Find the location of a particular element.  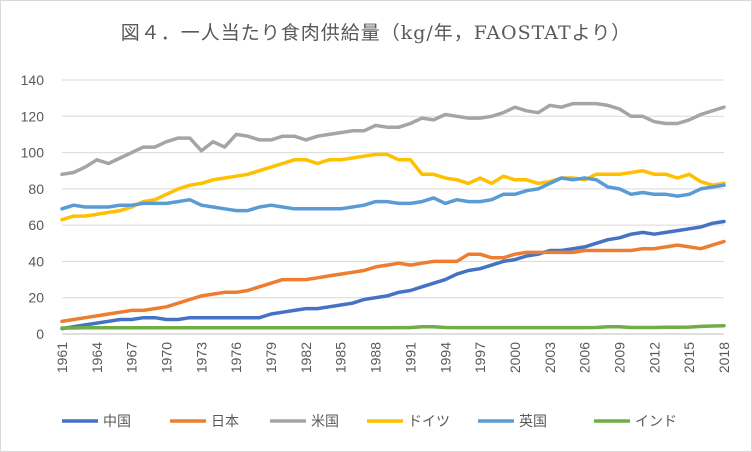

y-tick-label: 120 is located at coordinates (33, 116).